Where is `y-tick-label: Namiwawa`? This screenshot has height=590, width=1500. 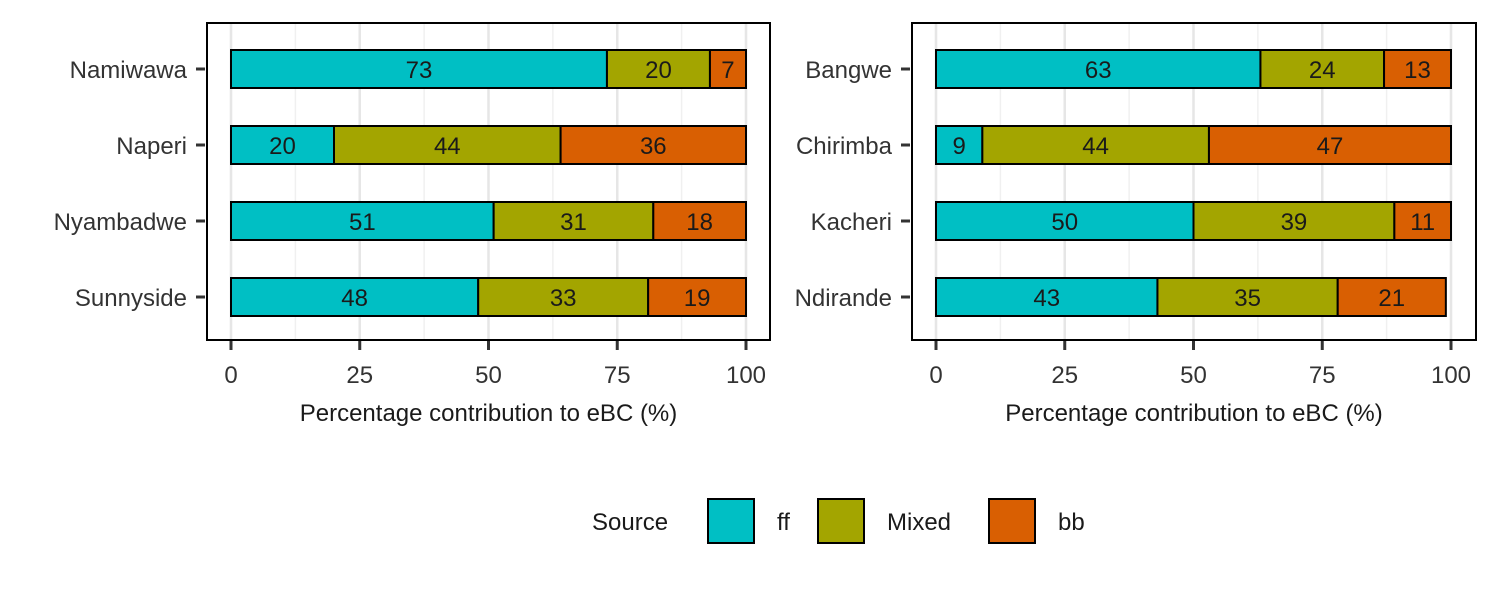
y-tick-label: Namiwawa is located at coordinates (129, 70).